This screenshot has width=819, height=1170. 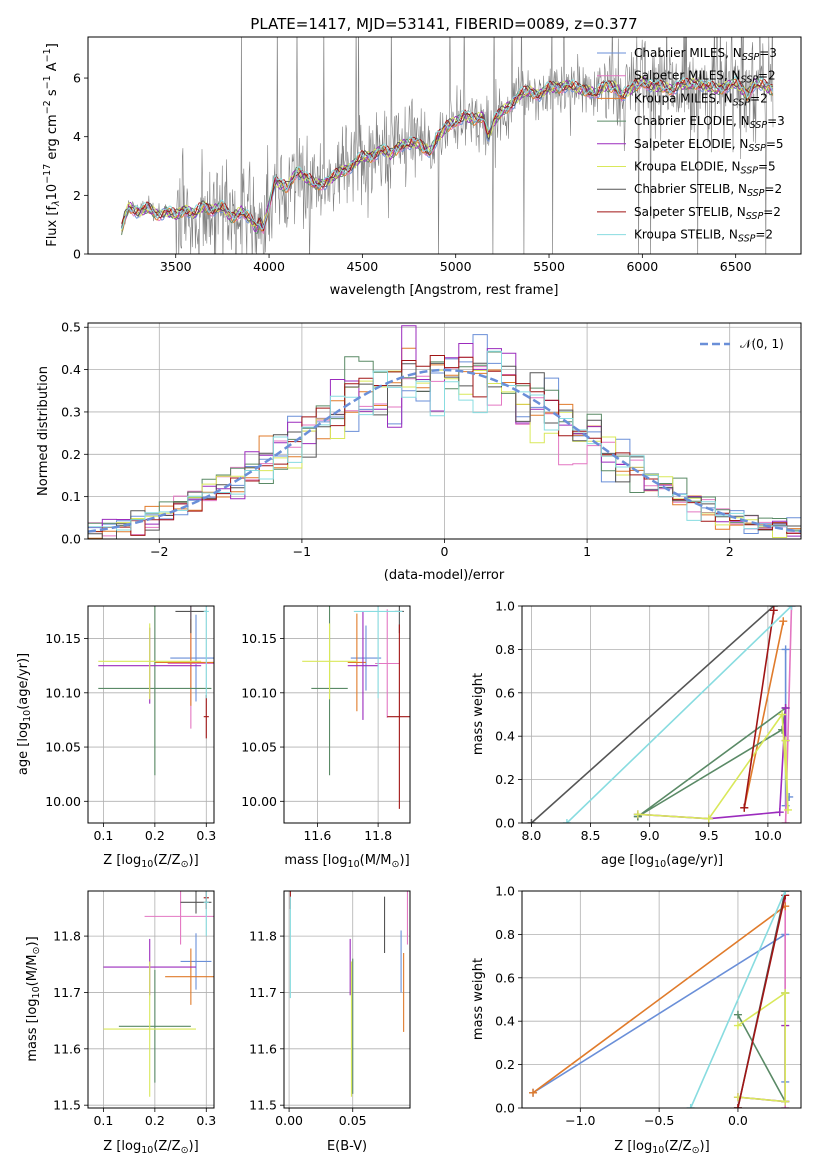 What do you see at coordinates (591, 835) in the screenshot?
I see `x-tick-label: 8.5` at bounding box center [591, 835].